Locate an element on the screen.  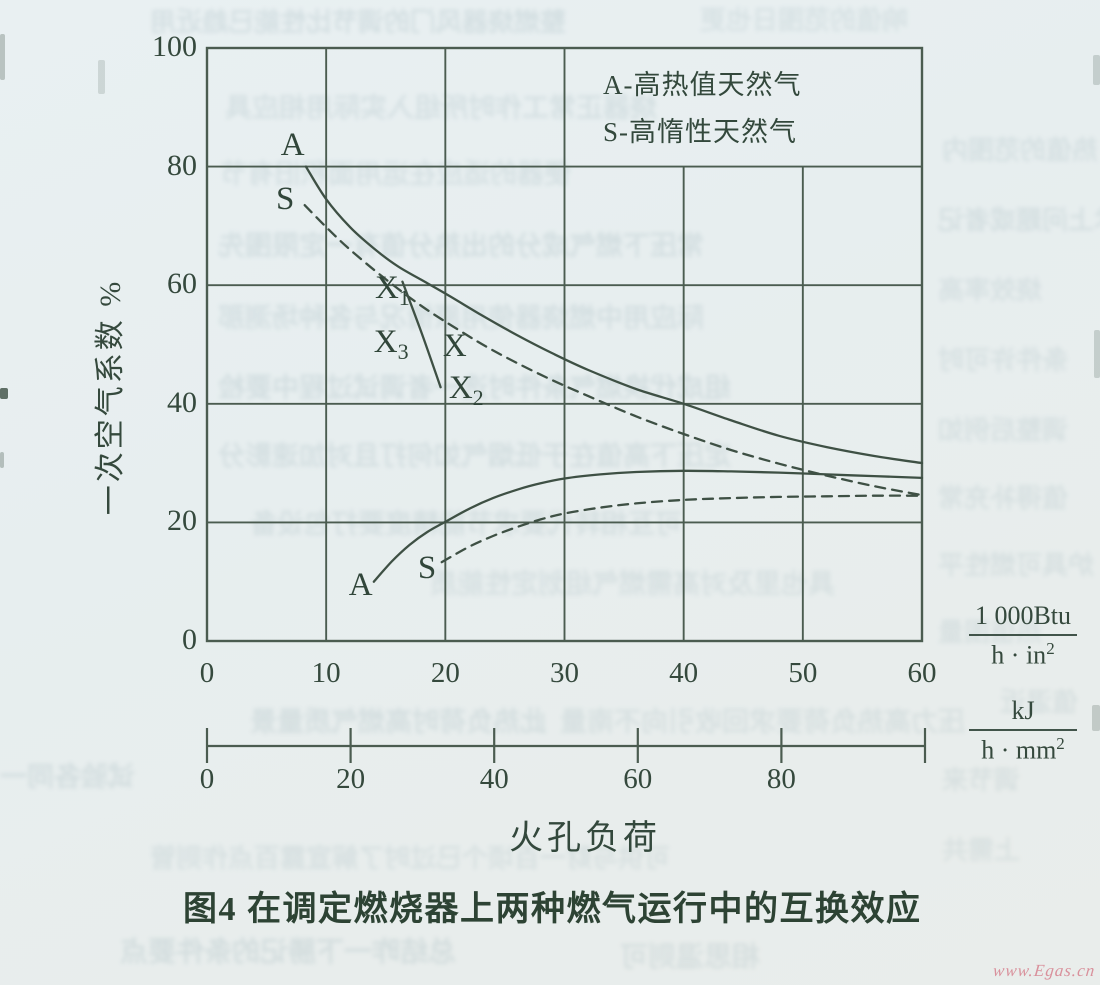
legend-label-gas-s: S-高惰性天然气 is located at coordinates (700, 132).